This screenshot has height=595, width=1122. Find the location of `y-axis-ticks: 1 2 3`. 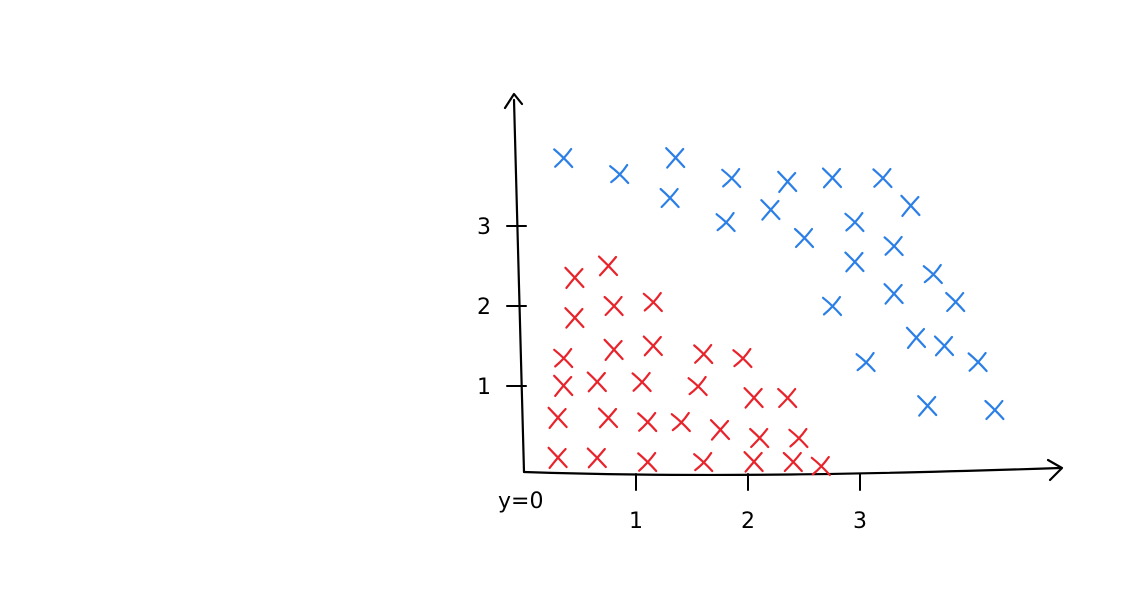

y-axis-ticks: 1 2 3 is located at coordinates (502, 307).